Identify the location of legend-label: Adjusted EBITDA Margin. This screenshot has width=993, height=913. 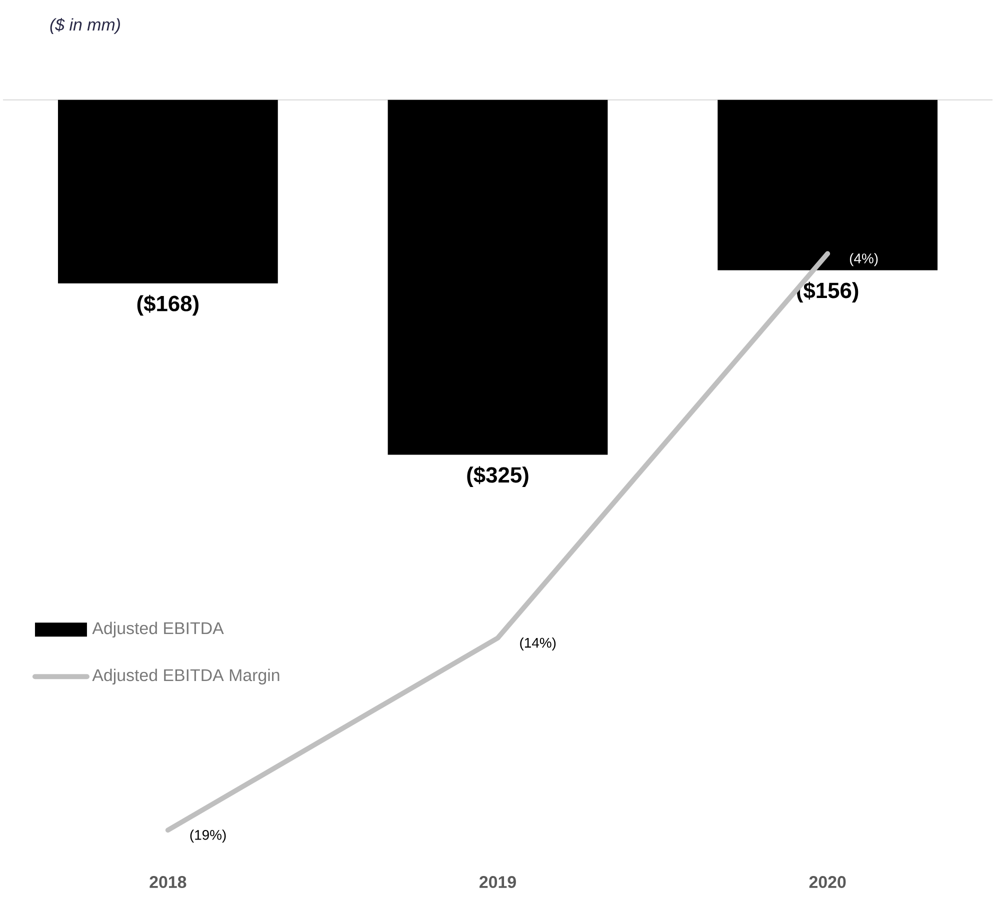
(186, 676).